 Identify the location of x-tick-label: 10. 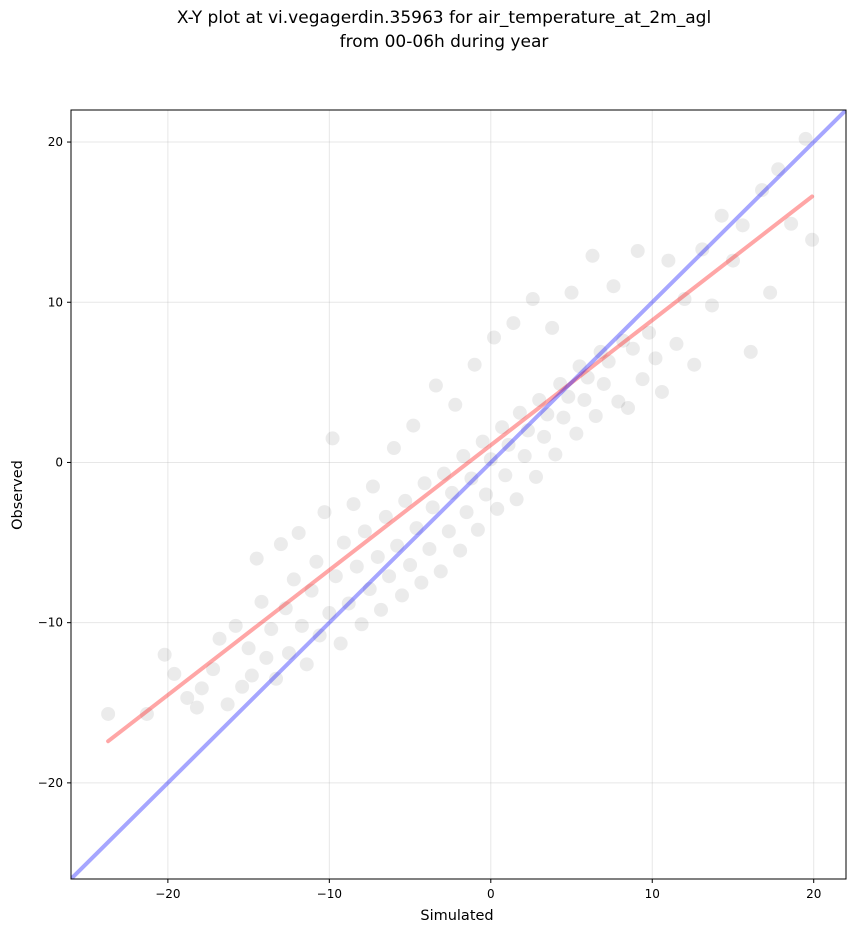
(652, 894).